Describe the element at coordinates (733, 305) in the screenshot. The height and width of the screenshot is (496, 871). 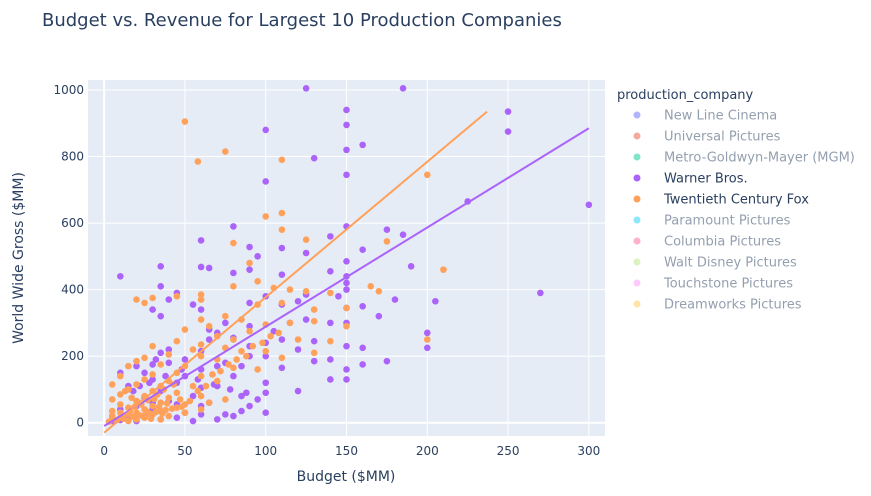
I see `legend-label: Dreamworks Pictures` at that location.